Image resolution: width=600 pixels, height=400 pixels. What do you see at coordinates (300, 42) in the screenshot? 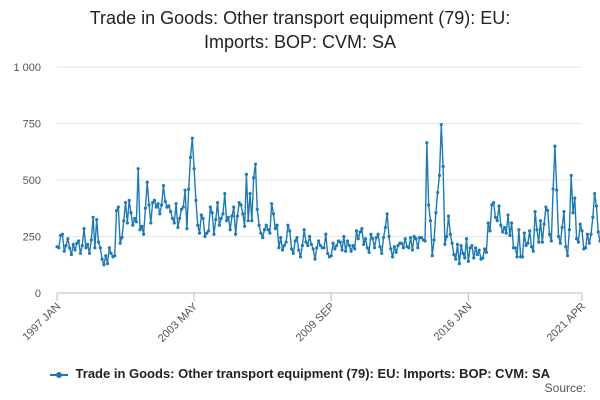
I see `chart-title-line-2: Imports: BOP: CVM: SA` at bounding box center [300, 42].